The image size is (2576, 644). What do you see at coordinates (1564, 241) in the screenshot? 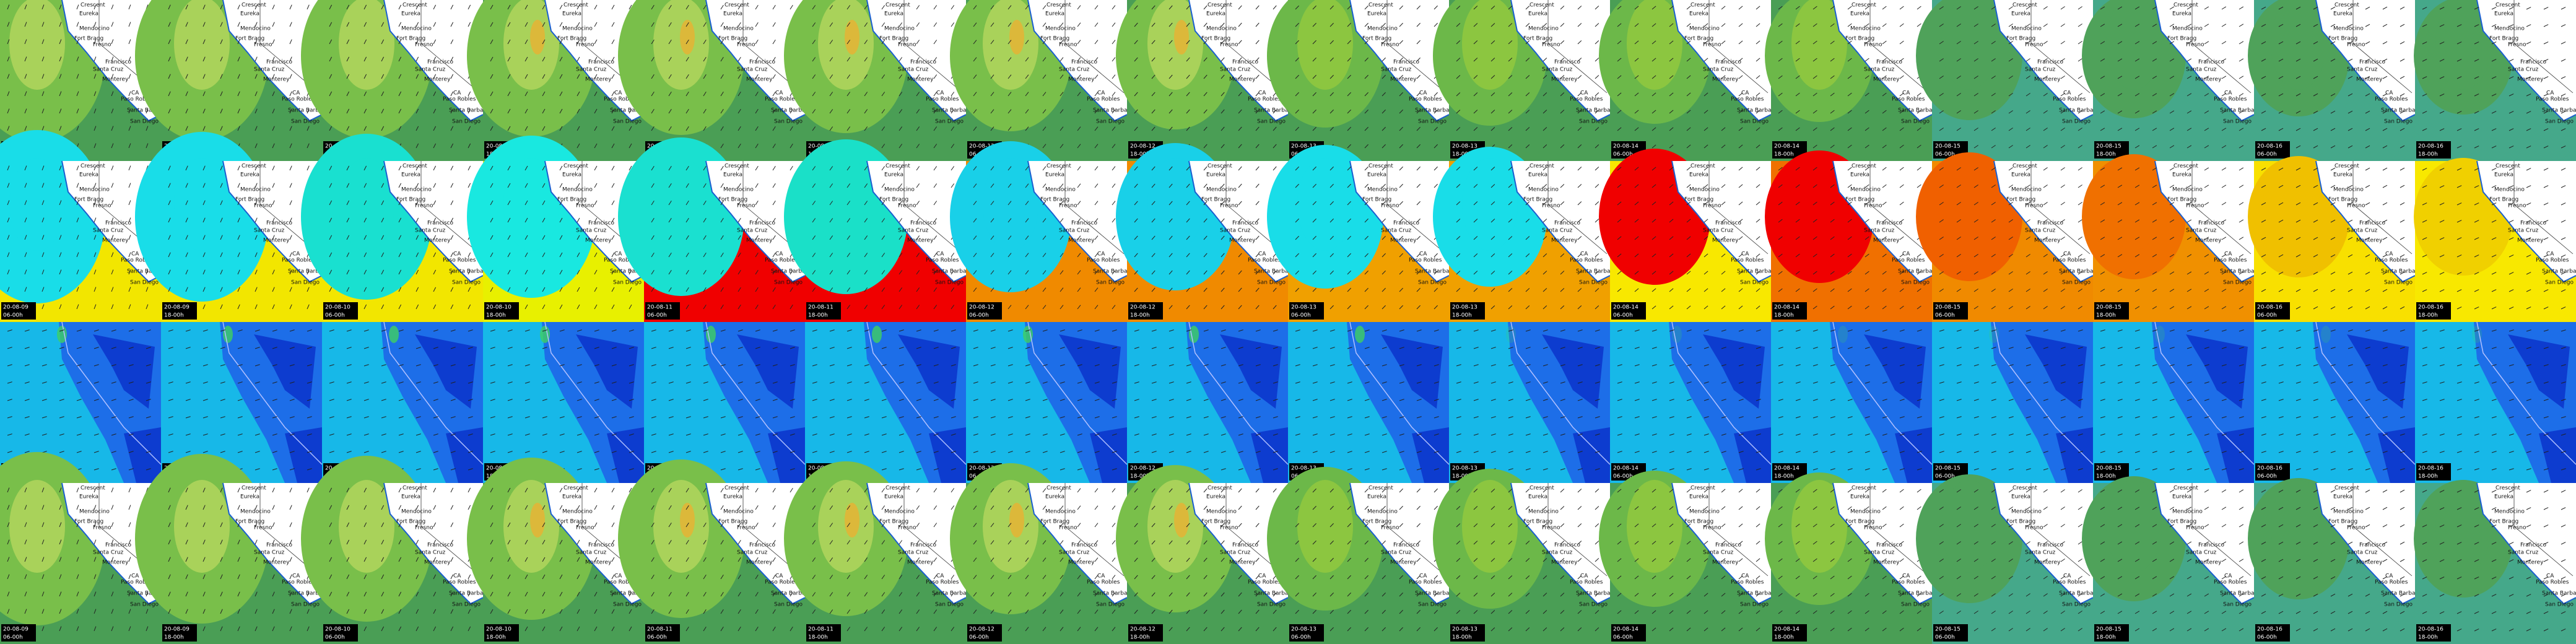
I see `place-label: Monterey` at bounding box center [1564, 241].